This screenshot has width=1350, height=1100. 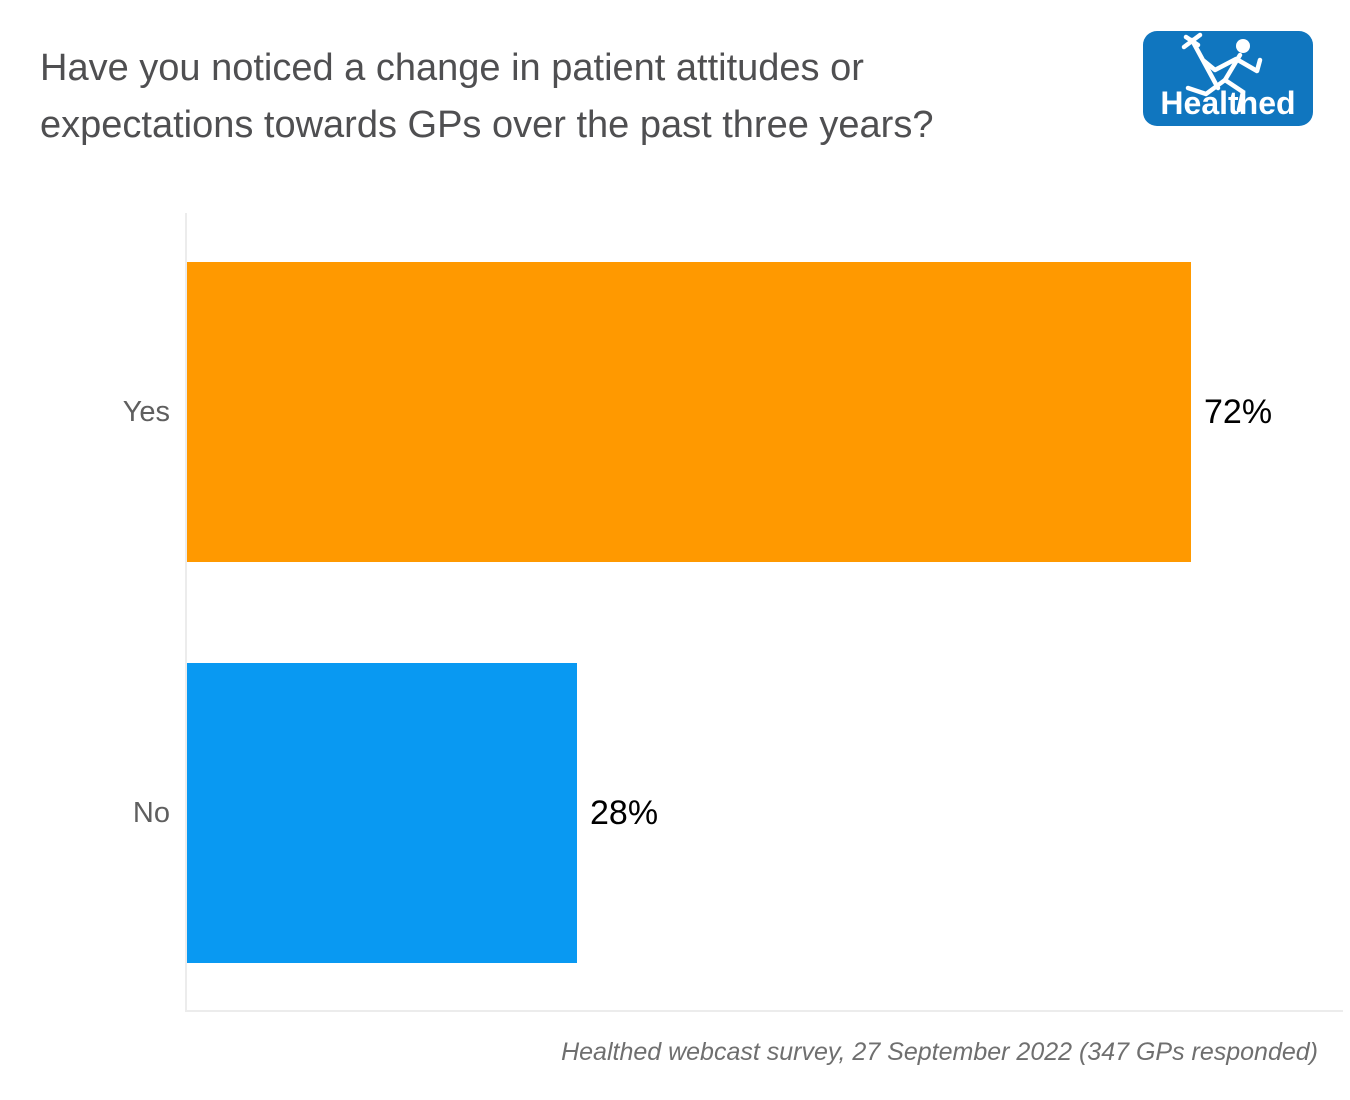 What do you see at coordinates (146, 411) in the screenshot?
I see `category-label-yes: Yes` at bounding box center [146, 411].